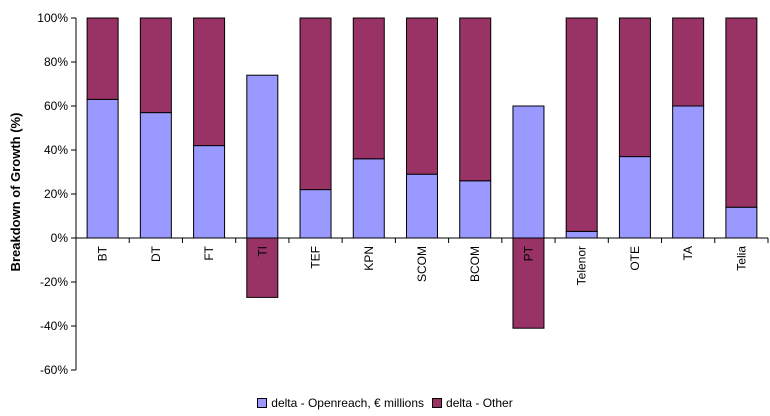 The image size is (770, 416). Describe the element at coordinates (102, 168) in the screenshot. I see `bar-openreach-bt` at that location.